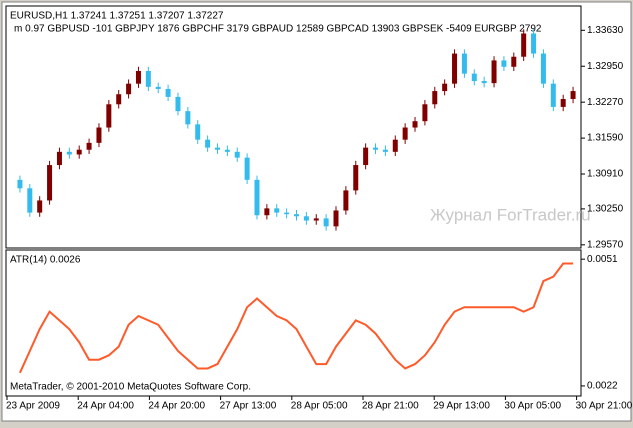  What do you see at coordinates (105, 406) in the screenshot?
I see `x-tick-label: 24 Apr 04:00` at bounding box center [105, 406].